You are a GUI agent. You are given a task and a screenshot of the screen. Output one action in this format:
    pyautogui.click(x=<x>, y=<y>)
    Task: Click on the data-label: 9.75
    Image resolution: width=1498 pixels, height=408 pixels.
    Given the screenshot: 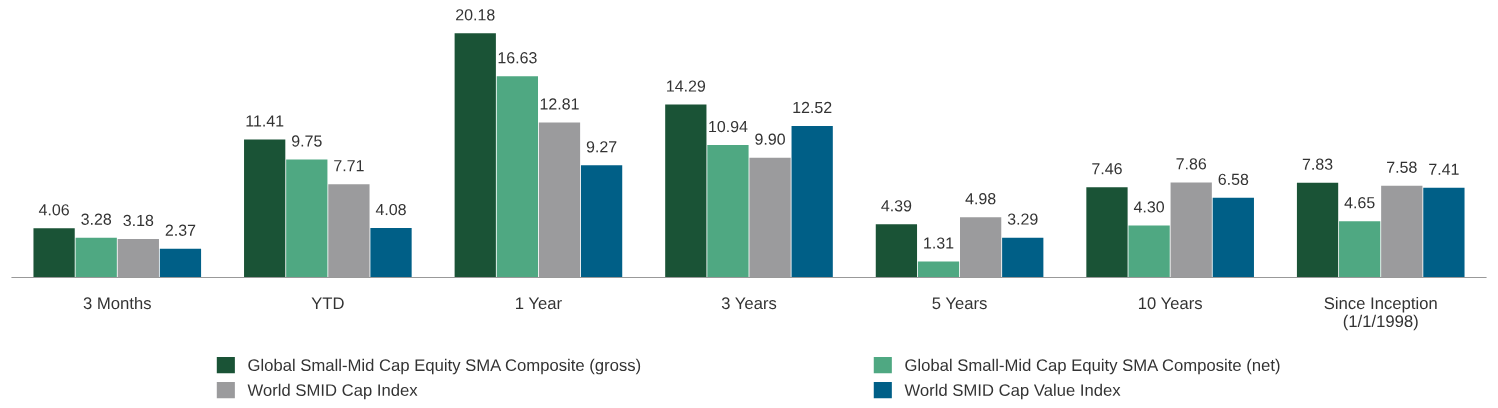 What is the action you would take?
    pyautogui.click(x=307, y=141)
    